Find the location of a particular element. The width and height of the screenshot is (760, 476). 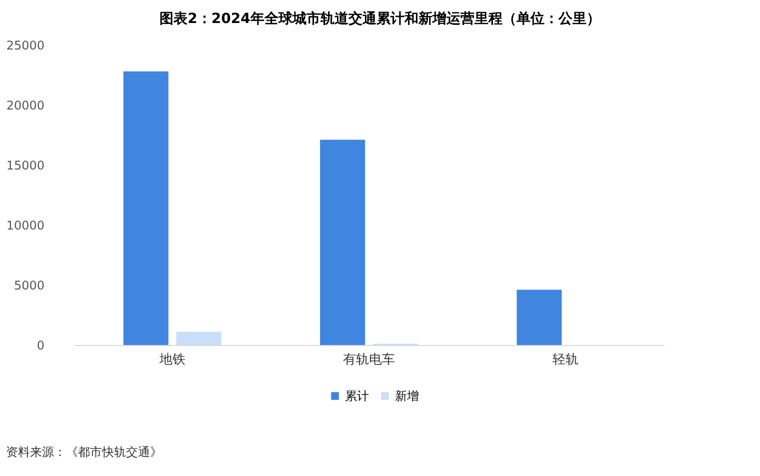

legend-label: 新增 is located at coordinates (407, 396).